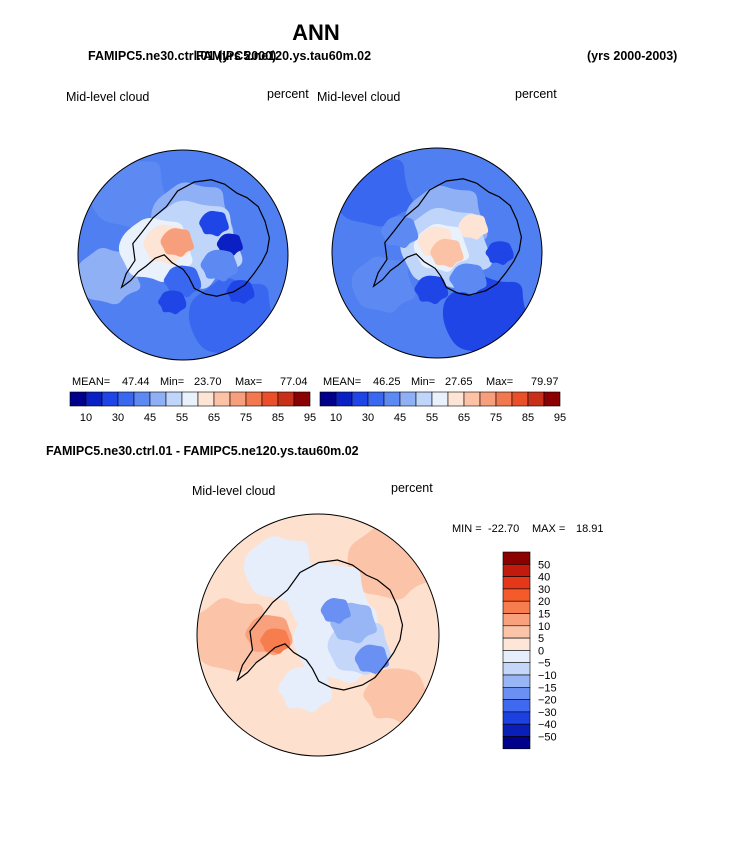  Describe the element at coordinates (464, 418) in the screenshot. I see `panel-right-colorbar-tick-label: 65` at that location.